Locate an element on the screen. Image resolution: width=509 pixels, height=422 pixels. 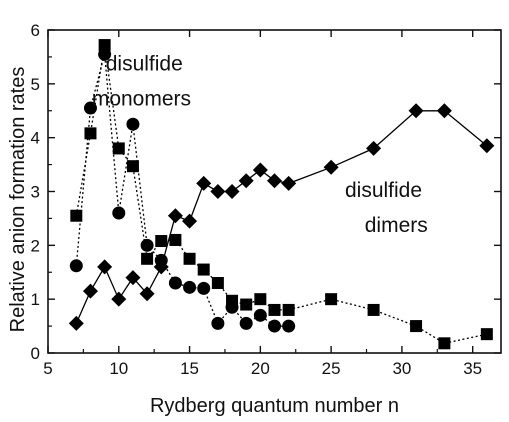
y-tick-label-0: 0 is located at coordinates (35, 353).